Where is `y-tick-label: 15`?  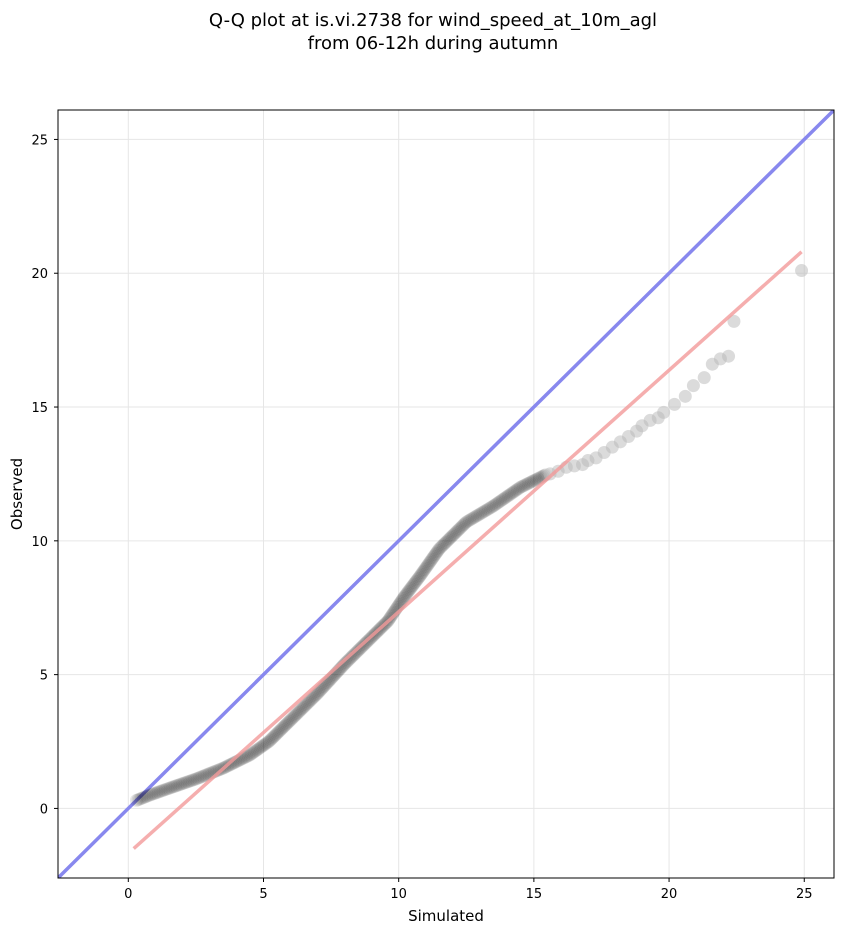
y-tick-label: 15 is located at coordinates (39, 408).